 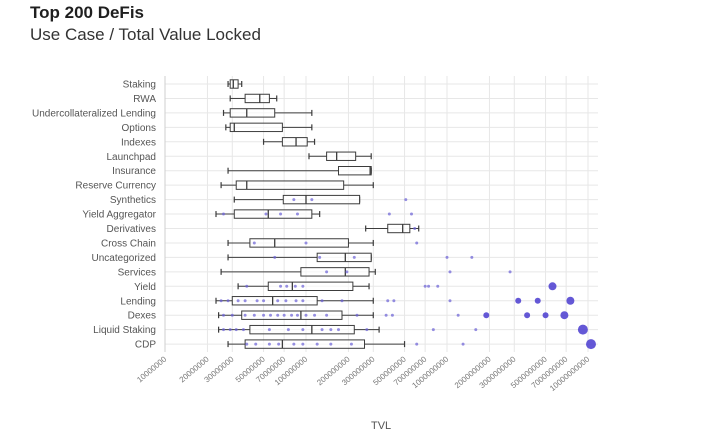 What do you see at coordinates (138, 142) in the screenshot?
I see `category-label: Indexes` at bounding box center [138, 142].